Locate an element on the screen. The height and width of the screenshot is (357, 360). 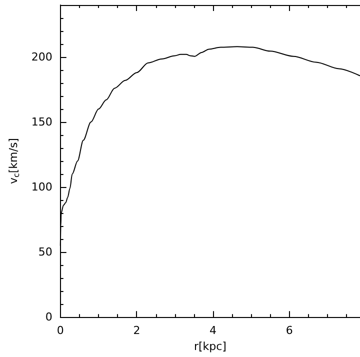
y-axis-title: vc[km/s] is located at coordinates (14, 161).